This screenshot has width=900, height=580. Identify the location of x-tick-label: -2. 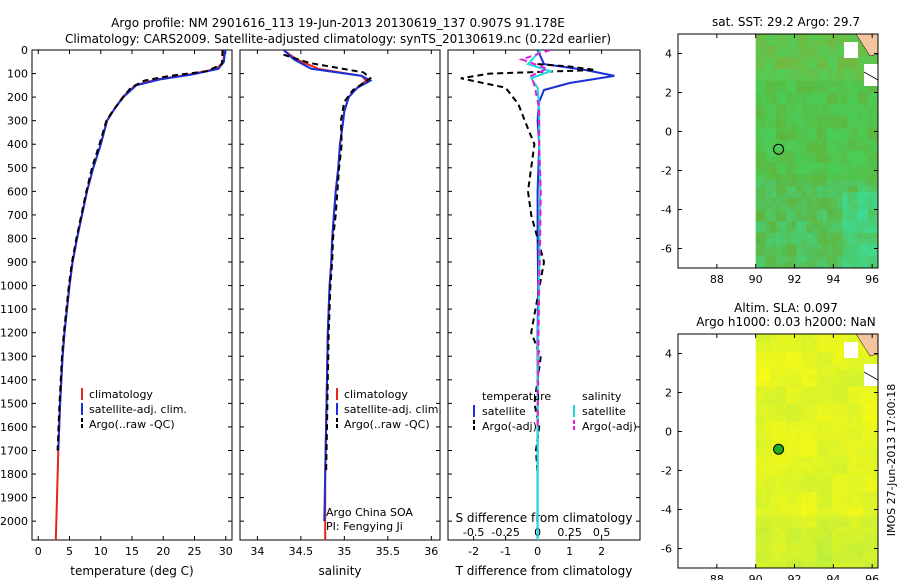
(473, 551).